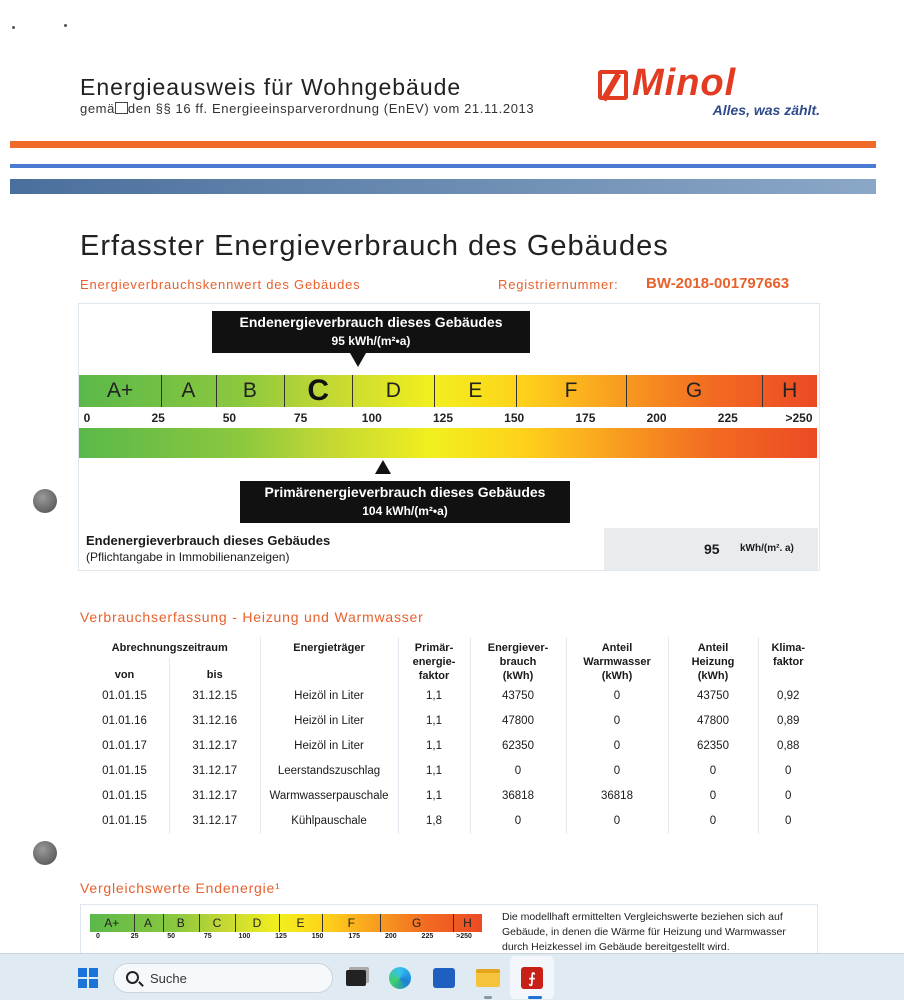 The width and height of the screenshot is (904, 1000). I want to click on header-carrier: Energieträger, so click(328, 660).